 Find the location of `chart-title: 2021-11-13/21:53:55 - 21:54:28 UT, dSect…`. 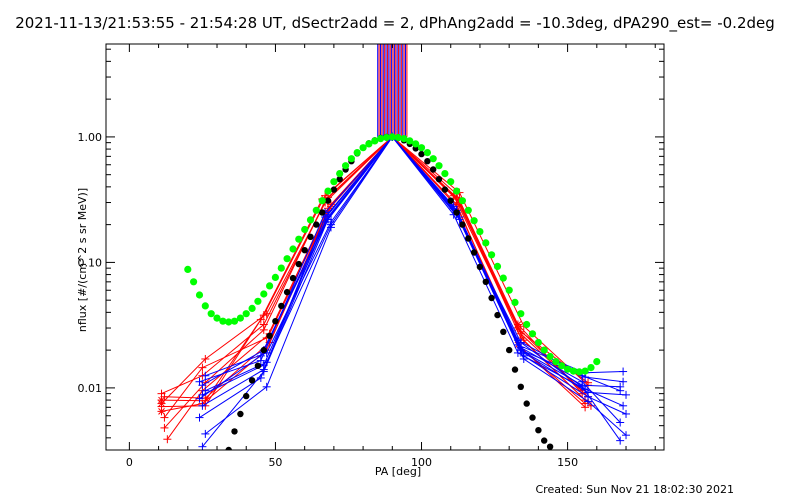

chart-title: 2021-11-13/21:53:55 - 21:54:28 UT, dSect… is located at coordinates (395, 23).